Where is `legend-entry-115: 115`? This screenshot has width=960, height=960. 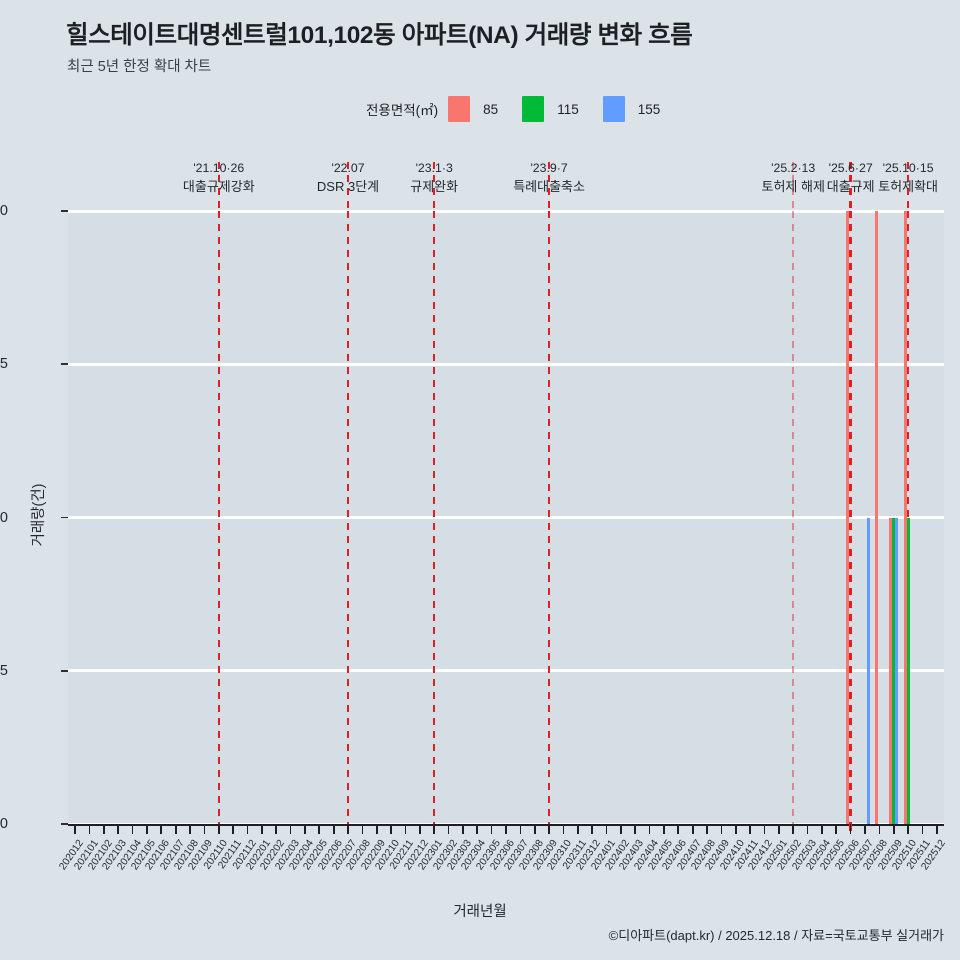
legend-entry-115: 115 is located at coordinates (562, 109).